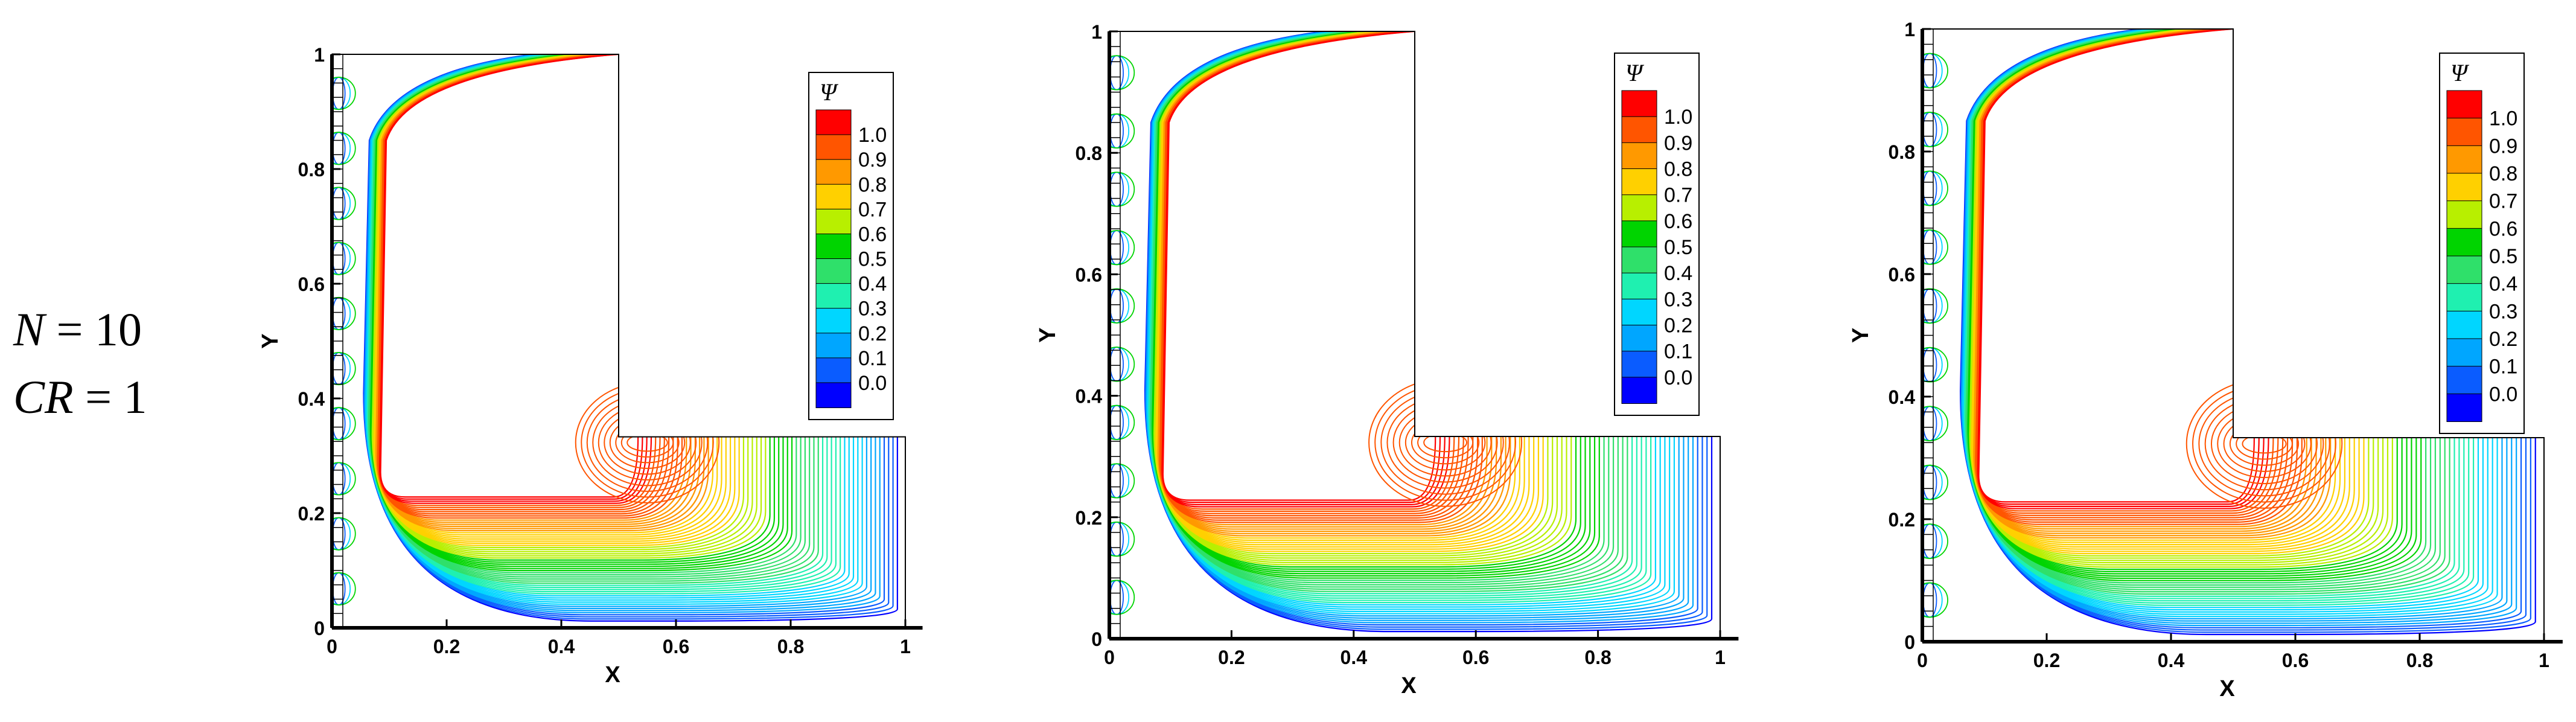  I want to click on legend: Ψ 1.0 0.9 0.8 0.7 0.6 0.5 0.4 0.3 0.2 0.1 0.0, so click(1657, 235).